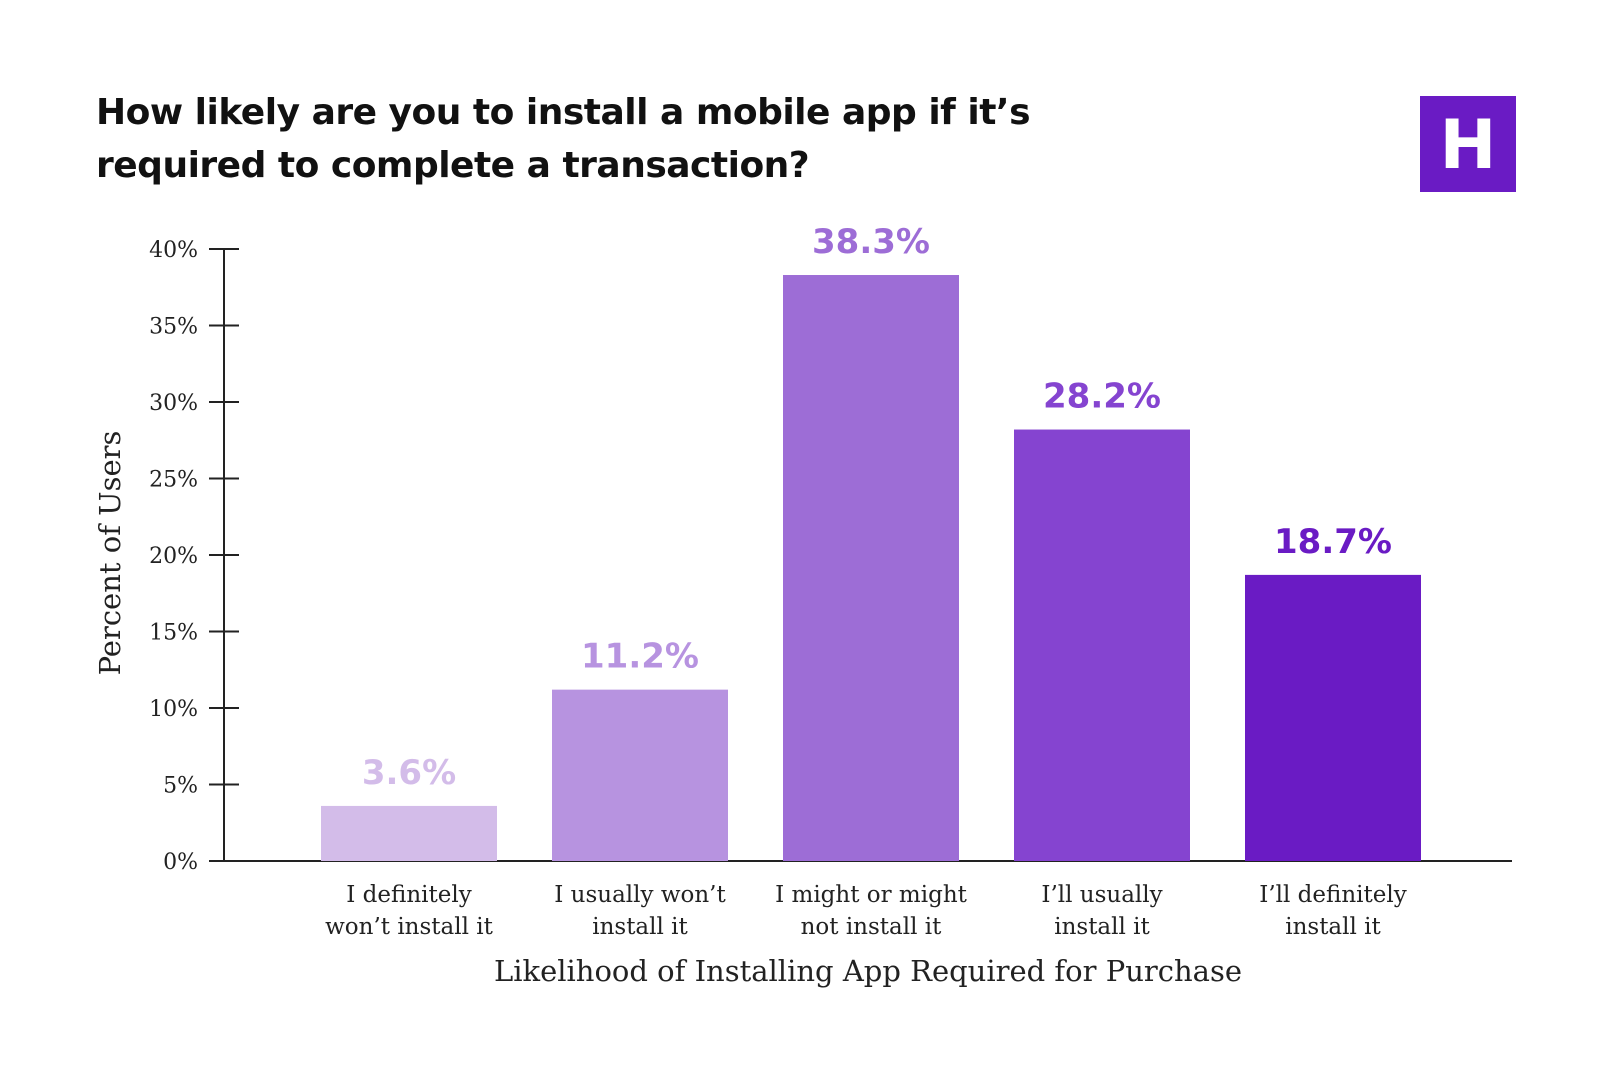 The width and height of the screenshot is (1600, 1071). I want to click on bar-value-label: 3.6%, so click(409, 773).